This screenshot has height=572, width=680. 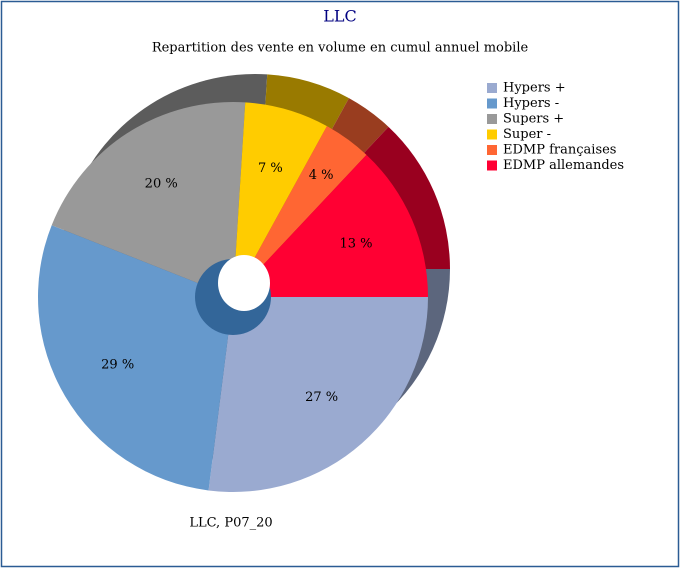 What do you see at coordinates (533, 119) in the screenshot?
I see `legend-label: Supers +` at bounding box center [533, 119].